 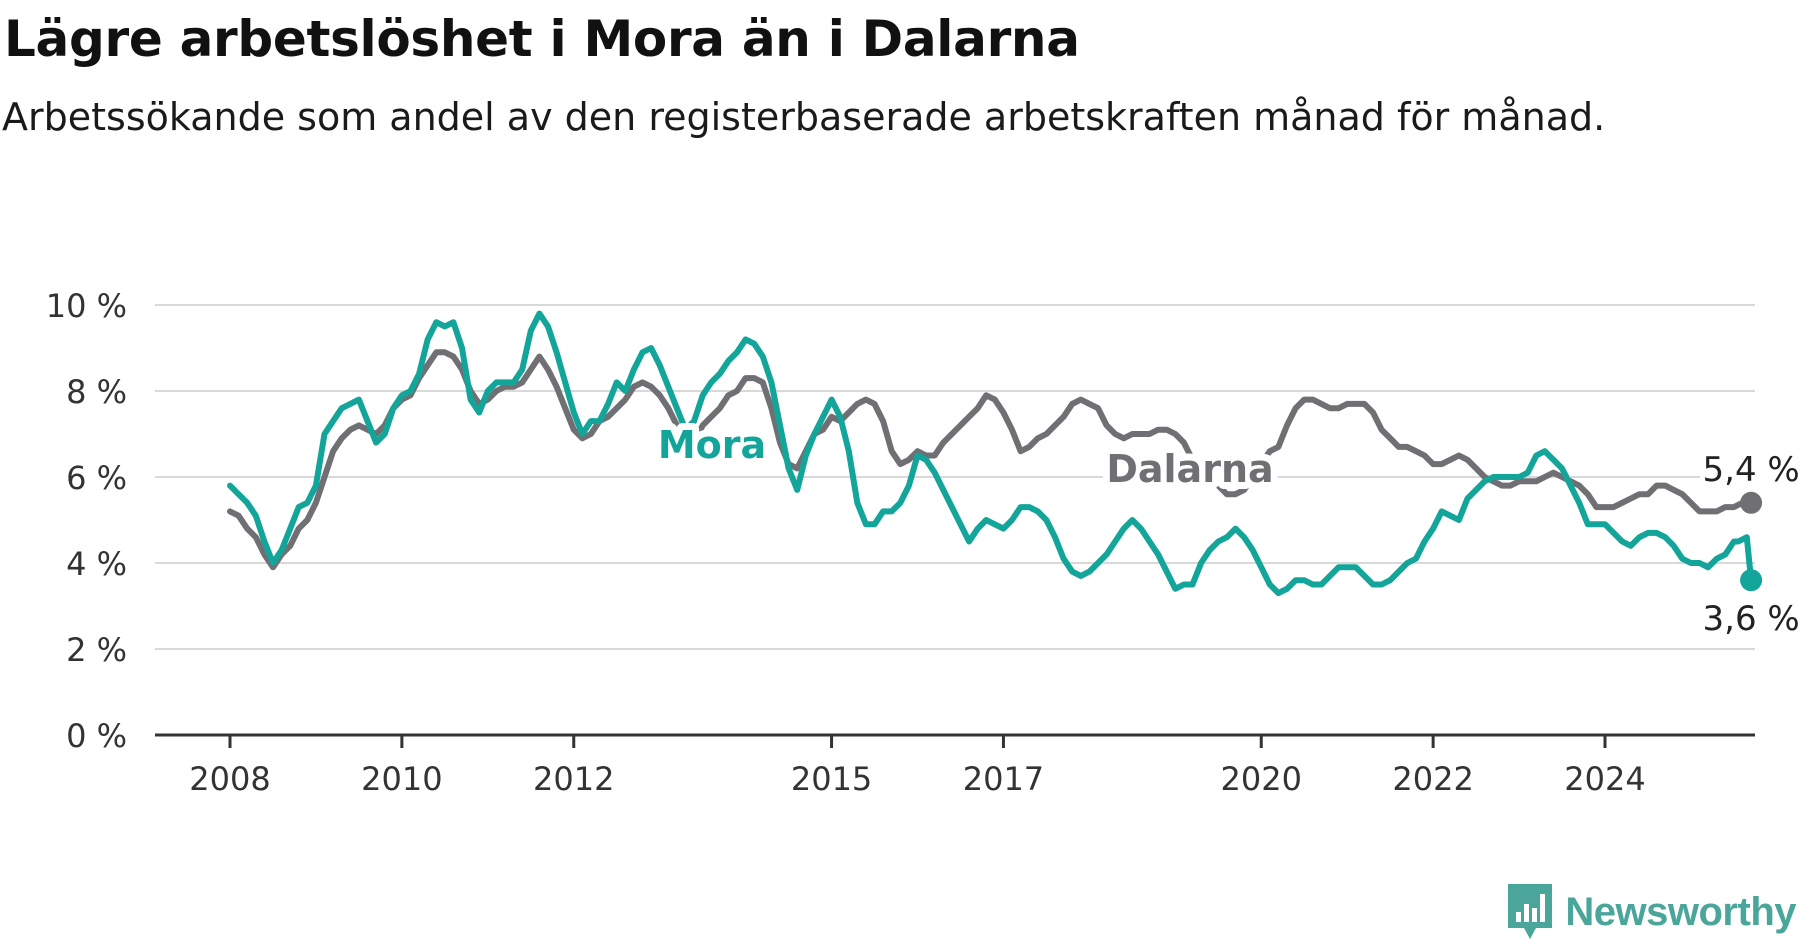 I want to click on end-label-dalarna: 5,4 %, so click(x=1751, y=470).